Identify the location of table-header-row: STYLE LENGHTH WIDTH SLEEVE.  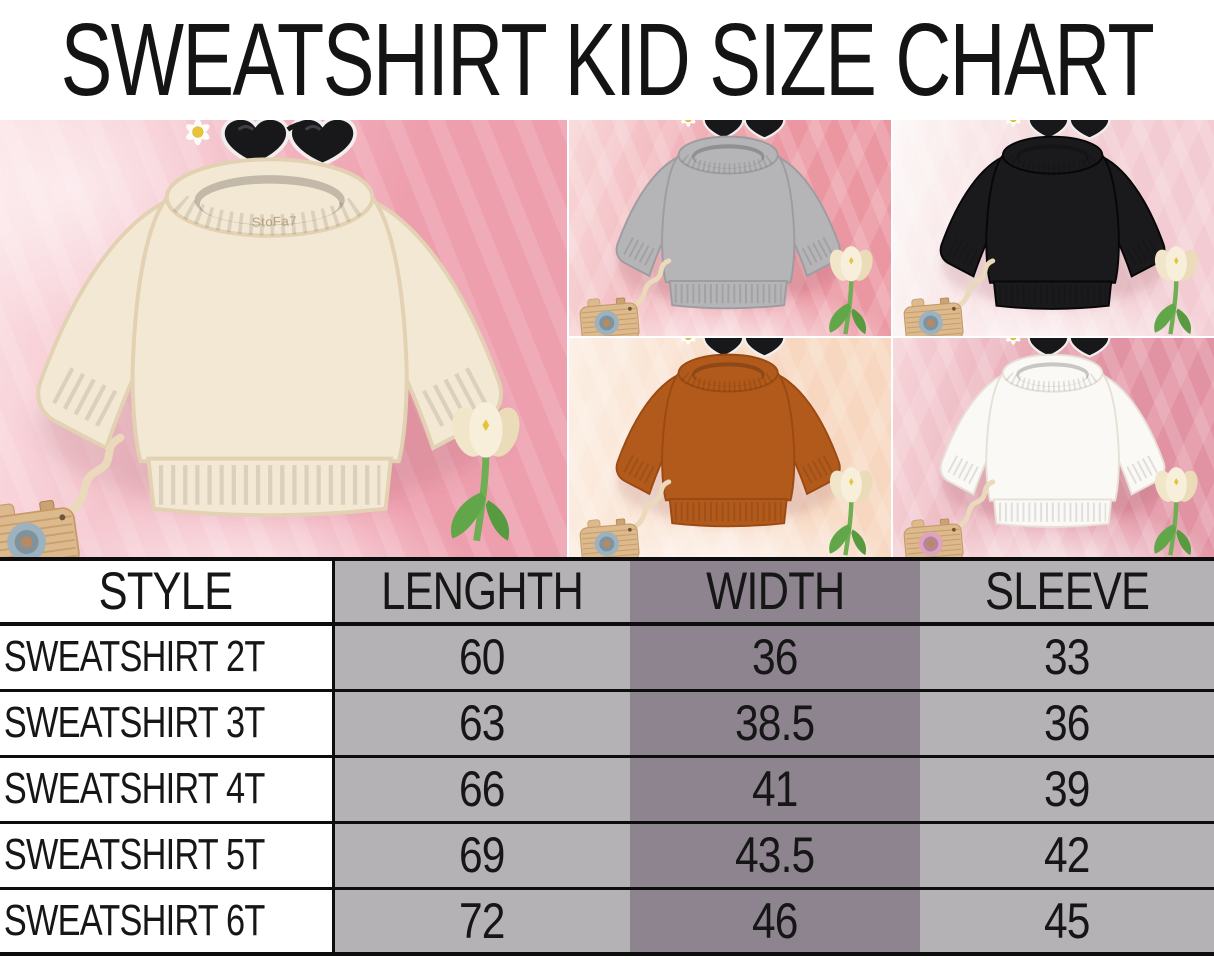
(607, 592).